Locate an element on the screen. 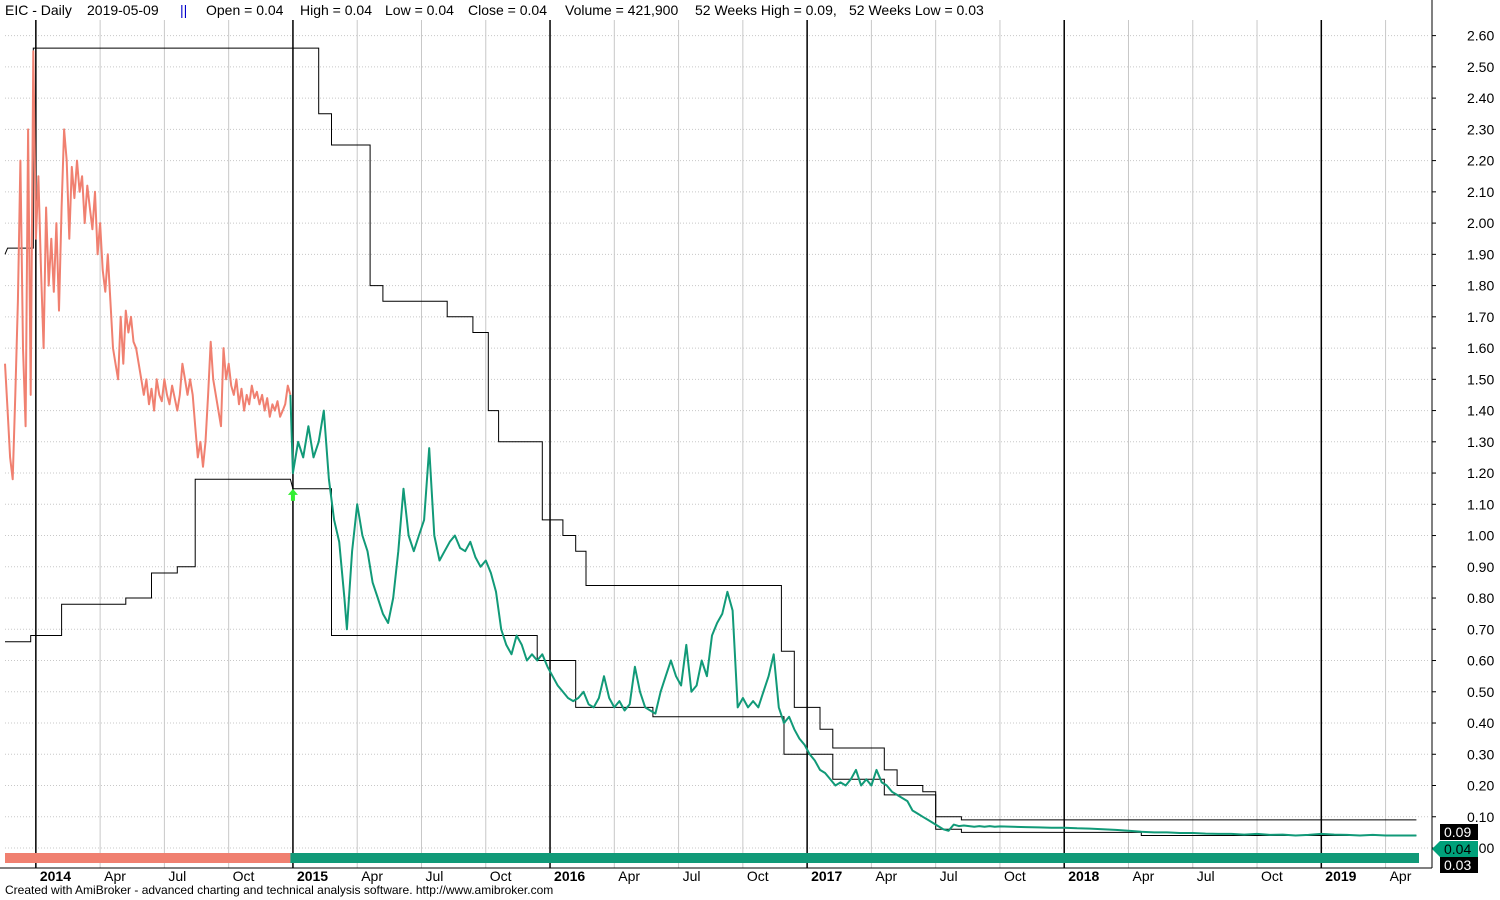  y-tick-label: 1.80 is located at coordinates (1480, 286).